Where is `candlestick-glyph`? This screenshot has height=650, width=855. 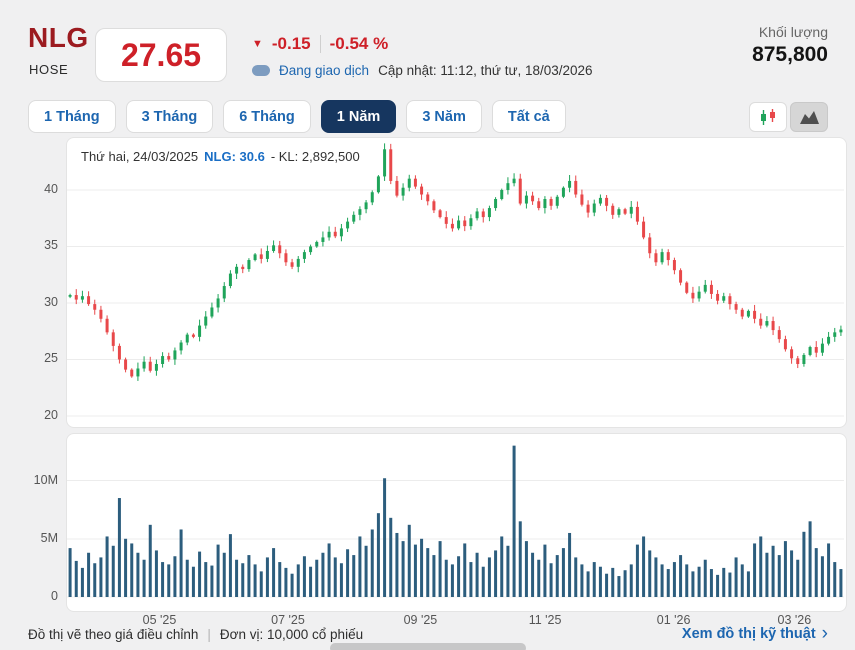 candlestick-glyph is located at coordinates (768, 116).